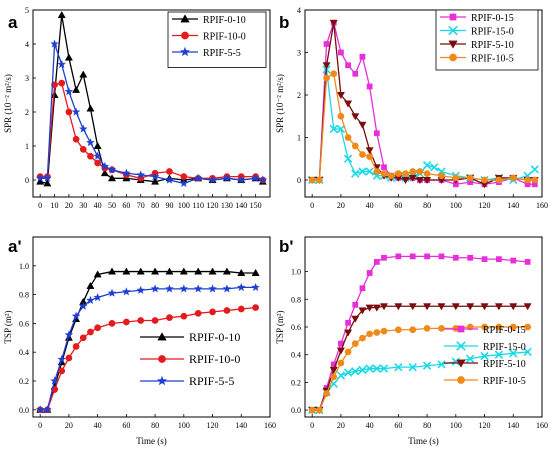  What do you see at coordinates (398, 425) in the screenshot?
I see `x-tick-label: 60` at bounding box center [398, 425].